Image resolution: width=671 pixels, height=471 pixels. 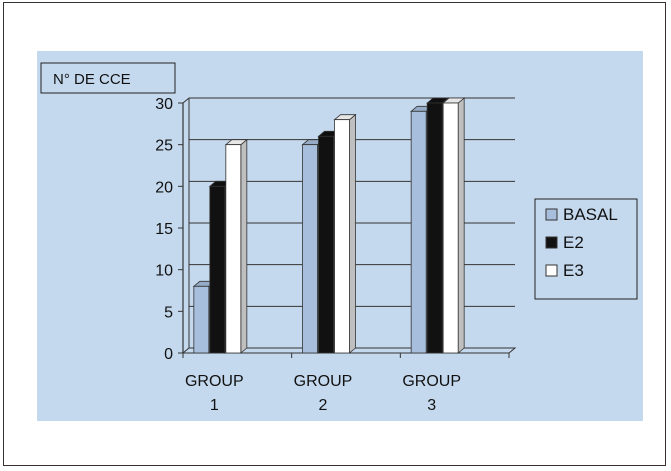 What do you see at coordinates (573, 270) in the screenshot?
I see `legend-label: E3` at bounding box center [573, 270].